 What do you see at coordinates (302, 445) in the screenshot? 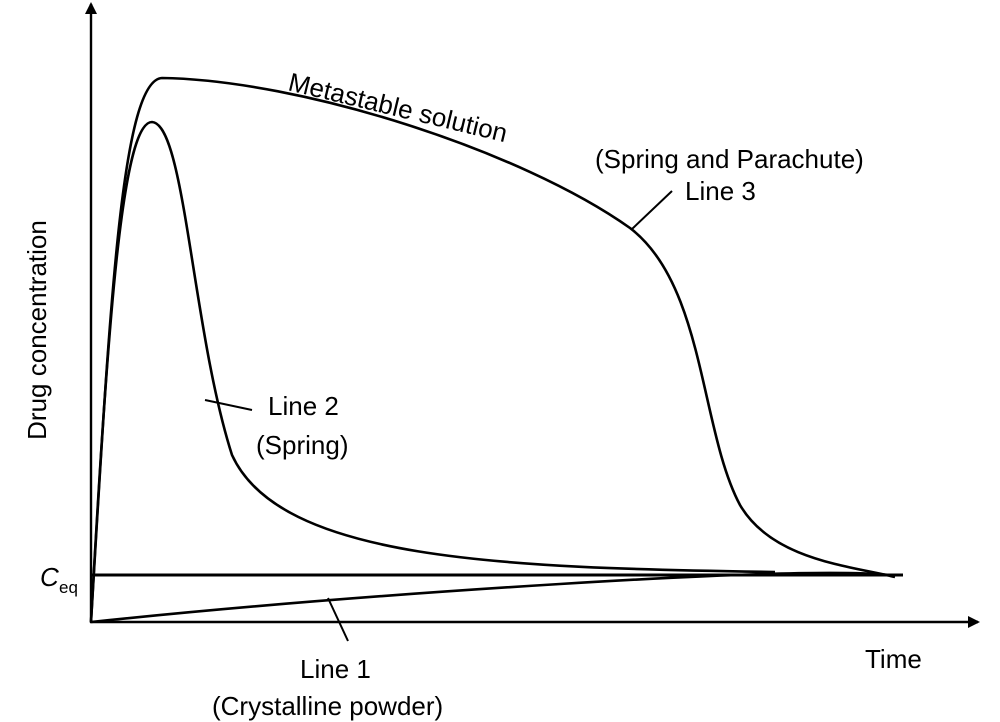
I see `line-2-desc: (Spring)` at bounding box center [302, 445].